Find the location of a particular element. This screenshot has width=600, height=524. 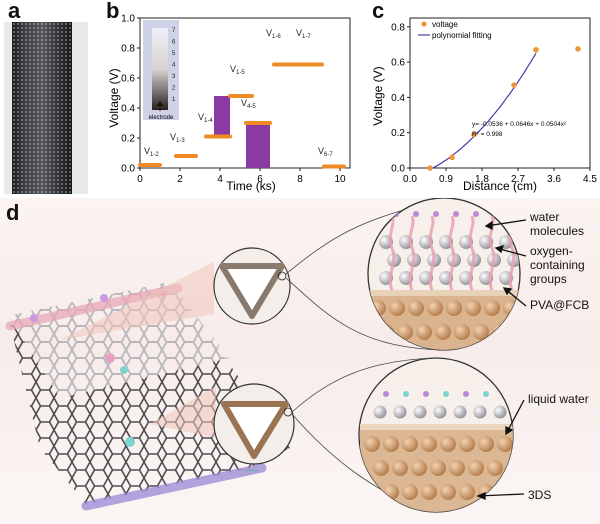

chart-b-ytick-label: 0.2 is located at coordinates (128, 139).